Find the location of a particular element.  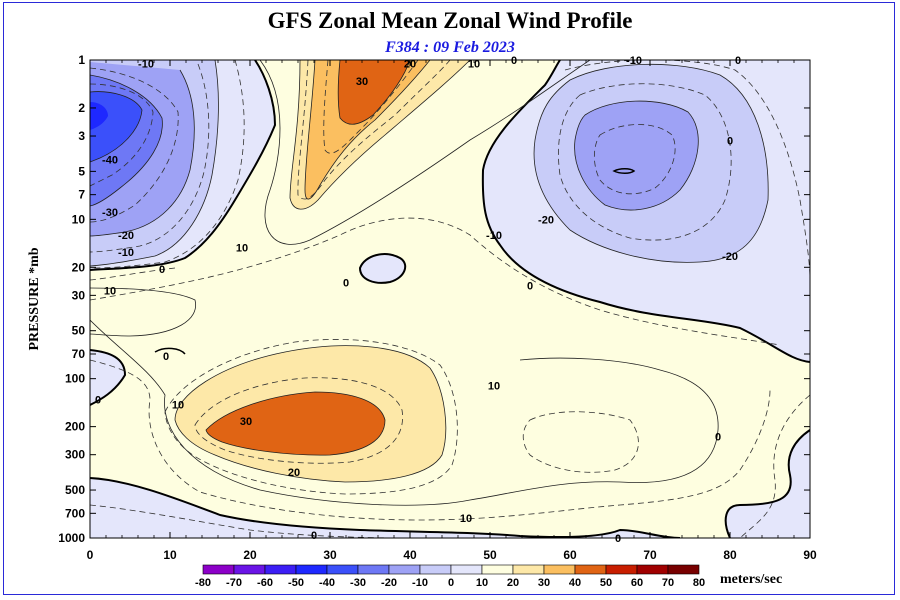

colorbar-tick-label: -60 is located at coordinates (265, 583).